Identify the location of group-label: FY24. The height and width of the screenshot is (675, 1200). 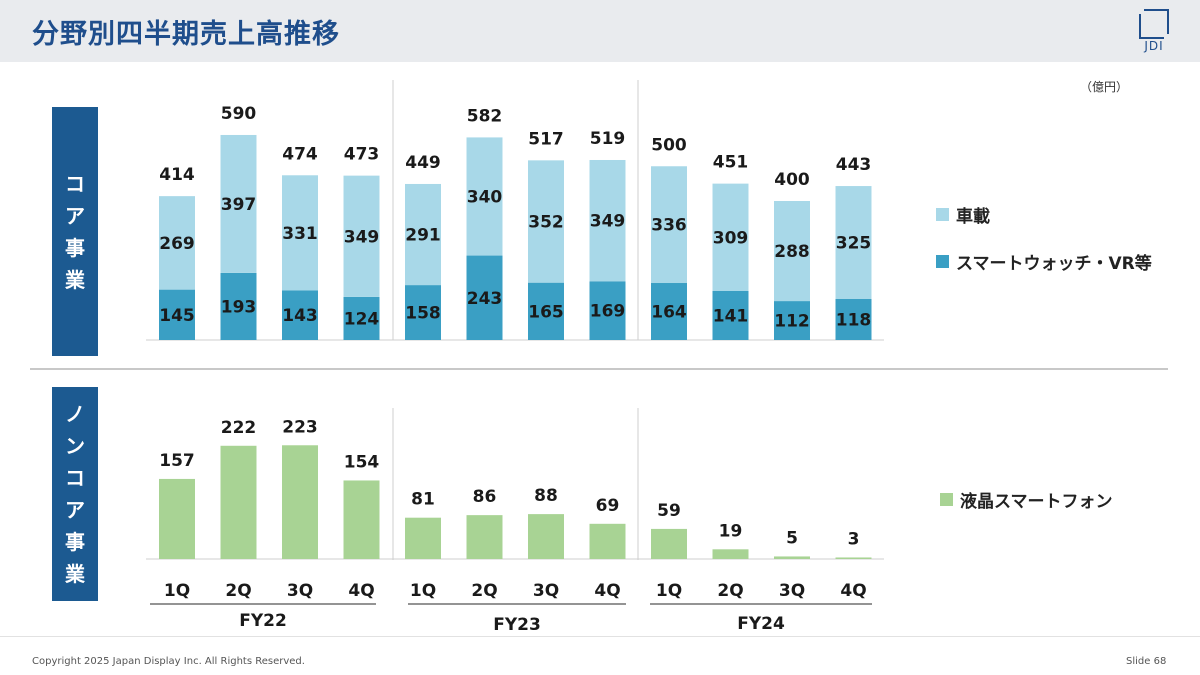
(761, 624).